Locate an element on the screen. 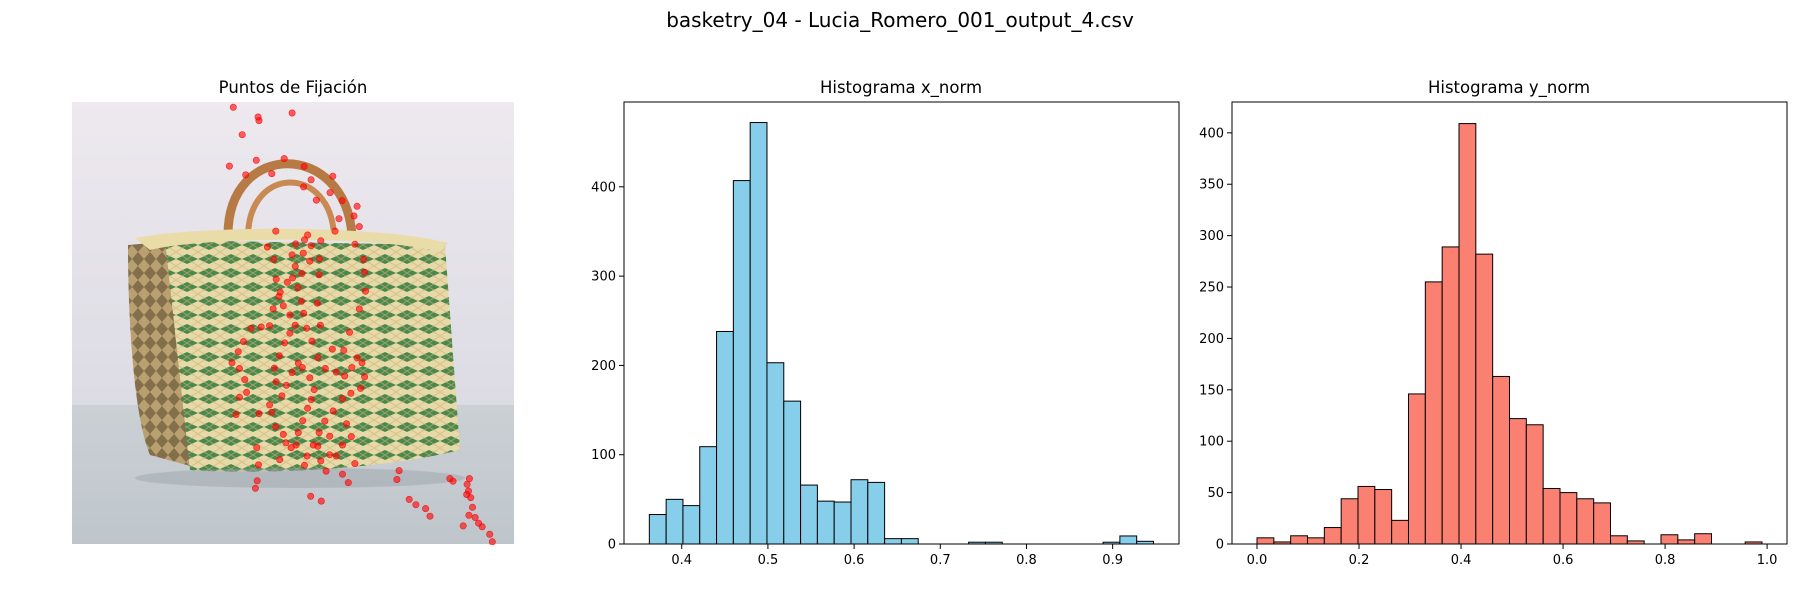 The height and width of the screenshot is (600, 1800). histogram-x-xtick-label: 0.6 is located at coordinates (854, 560).